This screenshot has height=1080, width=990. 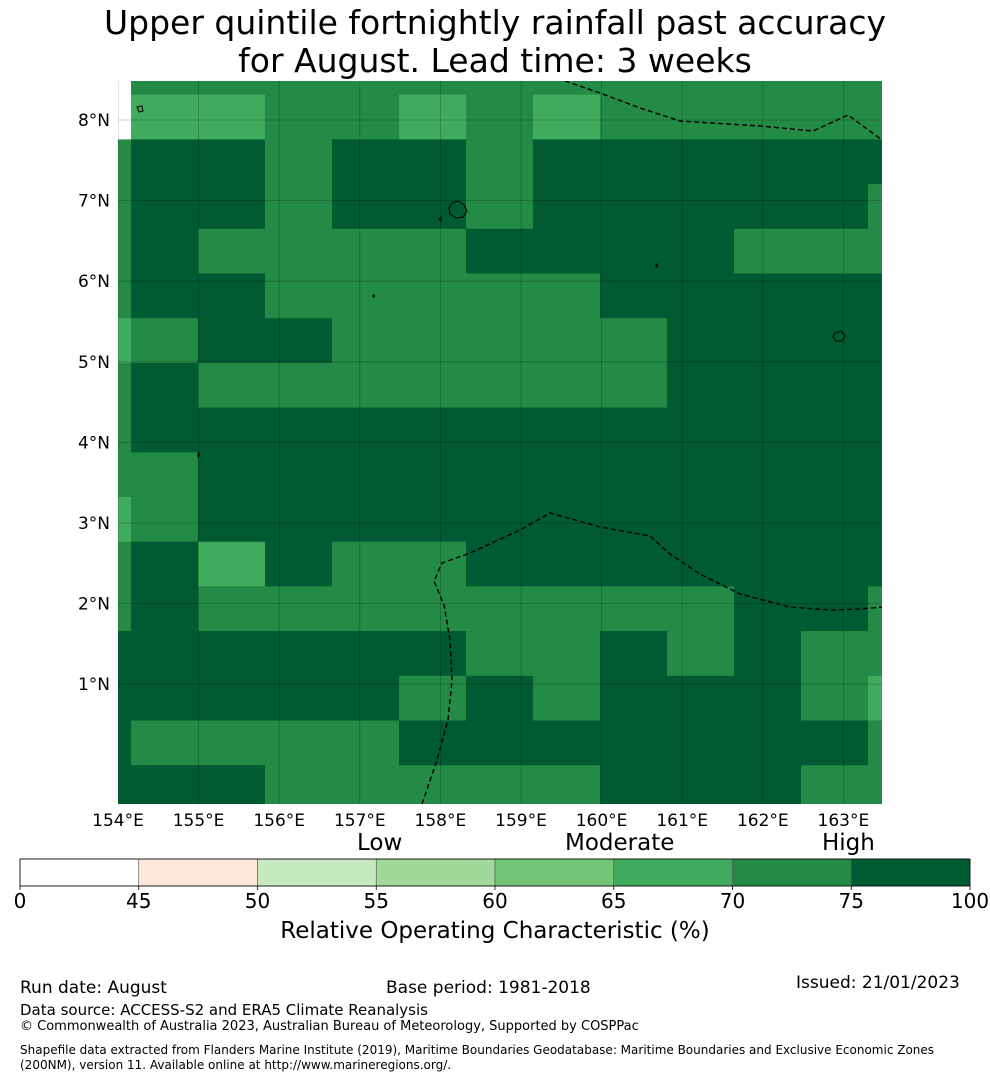 I want to click on colorbar-segment, so click(x=910, y=872).